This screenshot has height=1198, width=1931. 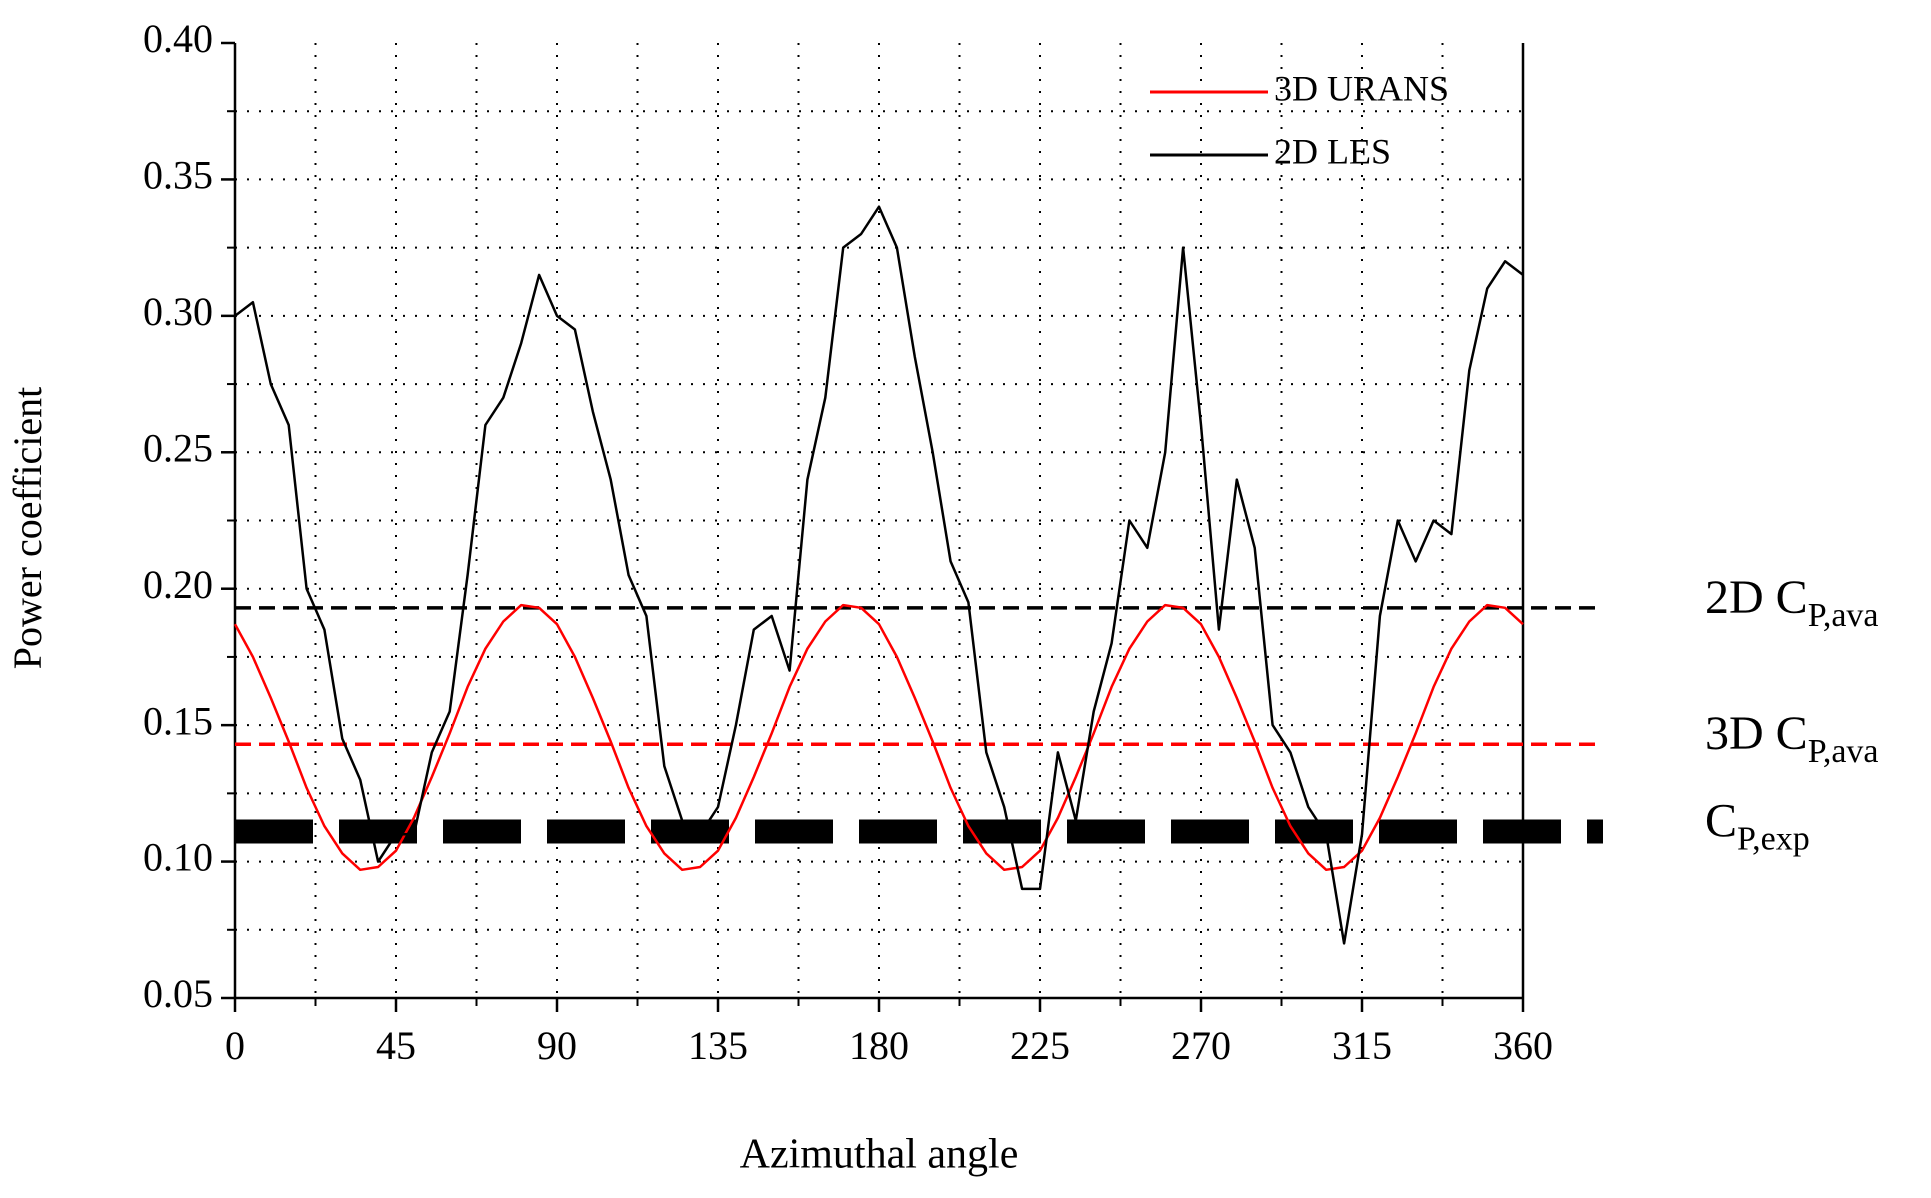 What do you see at coordinates (1756, 597) in the screenshot?
I see `reference-label-main: 2D C` at bounding box center [1756, 597].